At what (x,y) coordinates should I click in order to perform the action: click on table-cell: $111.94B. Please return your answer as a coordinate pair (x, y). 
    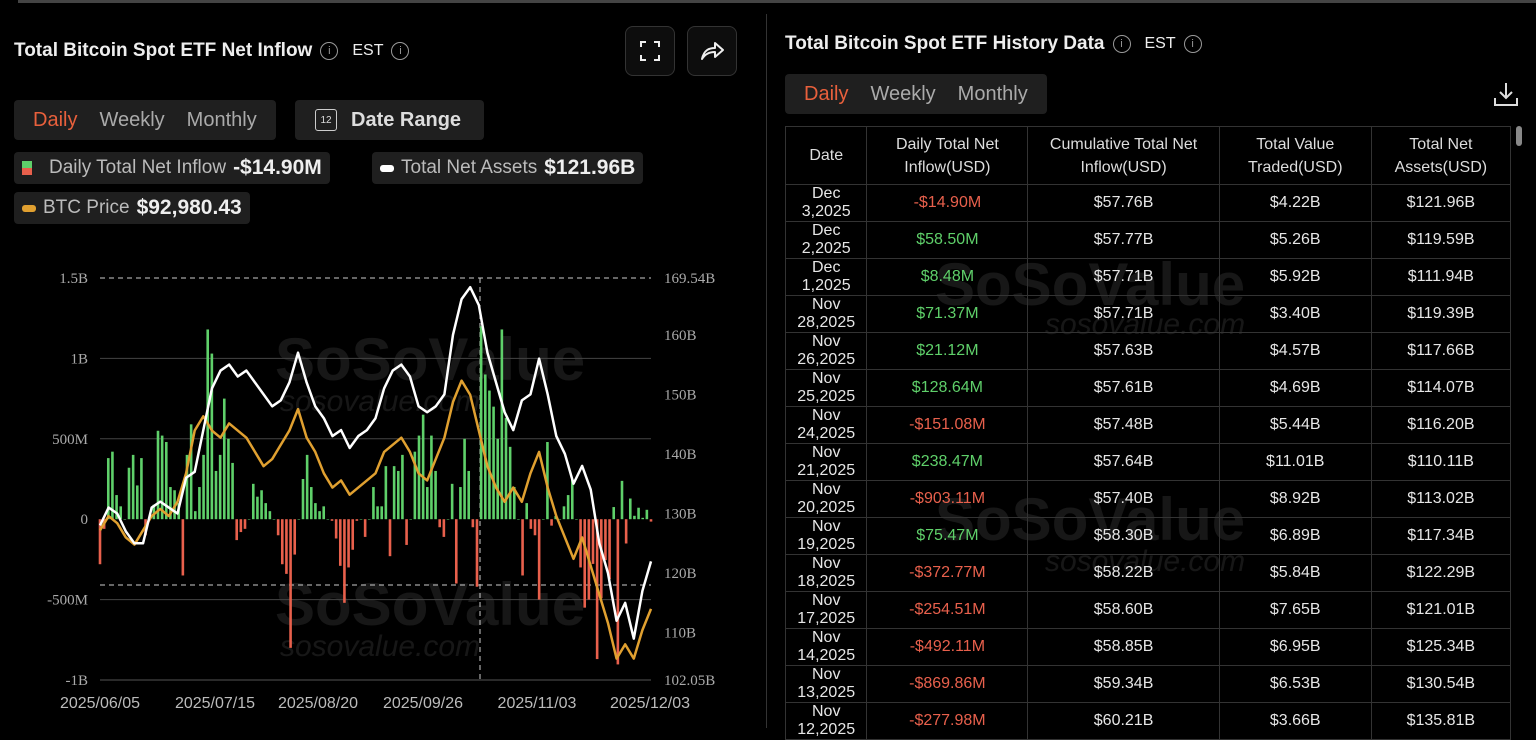
    Looking at the image, I should click on (1441, 277).